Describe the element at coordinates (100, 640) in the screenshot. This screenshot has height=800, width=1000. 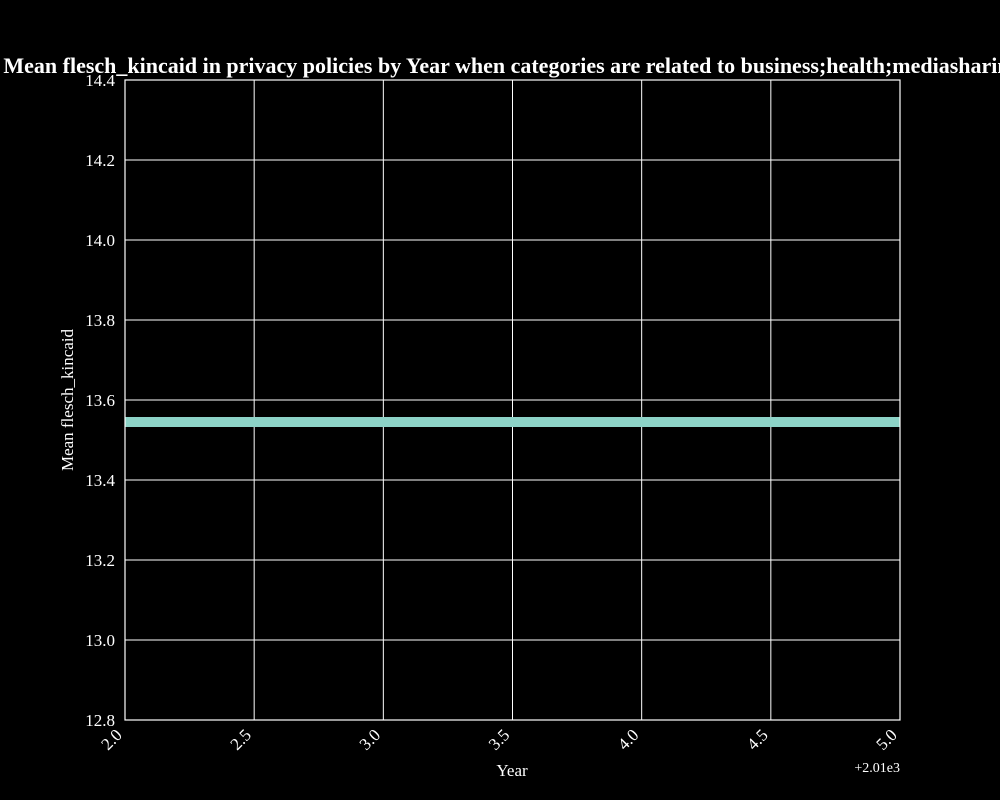
I see `y-tick-label: 13.0` at that location.